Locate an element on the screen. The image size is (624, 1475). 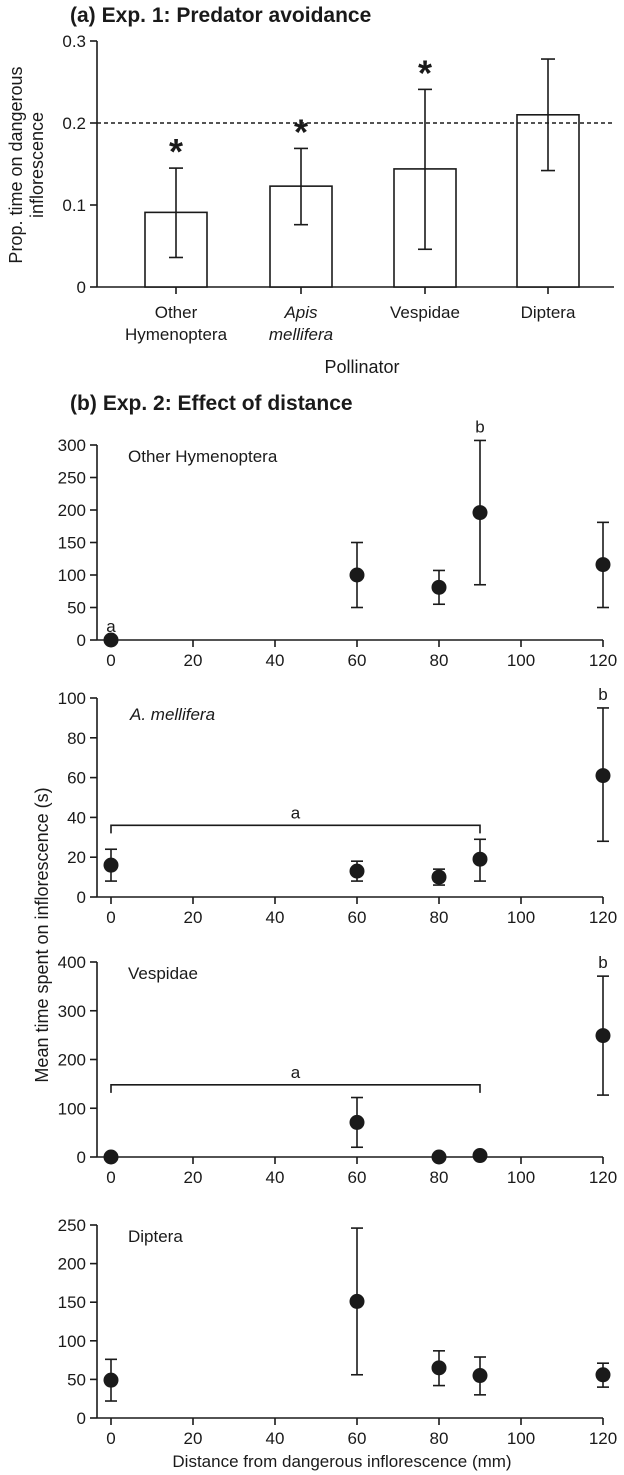
panel-a-title: (a) Exp. 1: Predator avoidance is located at coordinates (220, 15).